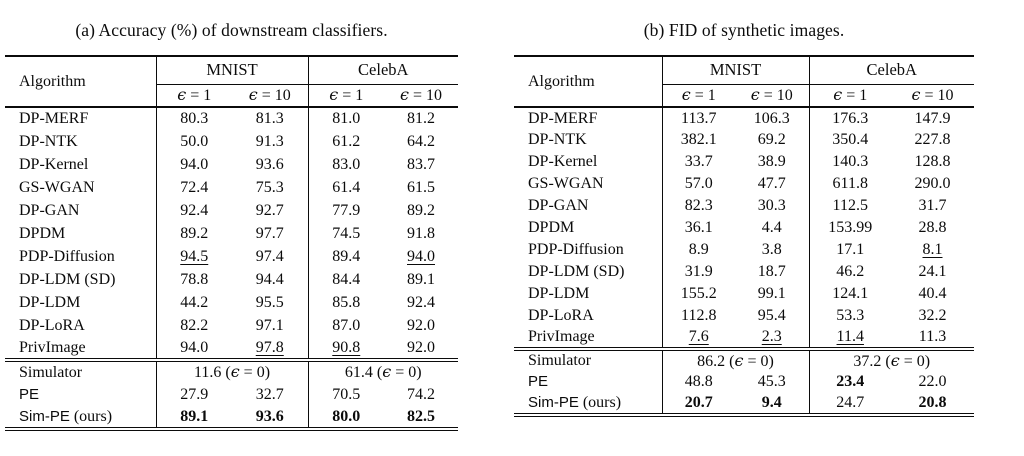 The height and width of the screenshot is (456, 1024). Describe the element at coordinates (345, 118) in the screenshot. I see `value-cell: 81.0` at that location.